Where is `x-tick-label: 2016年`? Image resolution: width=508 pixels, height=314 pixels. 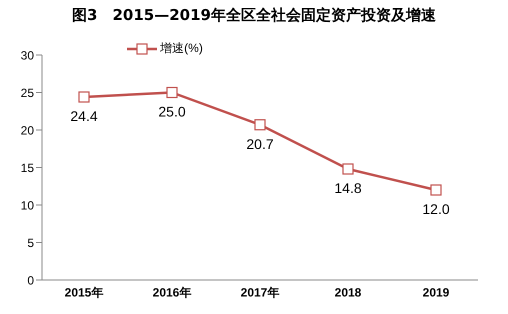 x-tick-label: 2016年 is located at coordinates (172, 293).